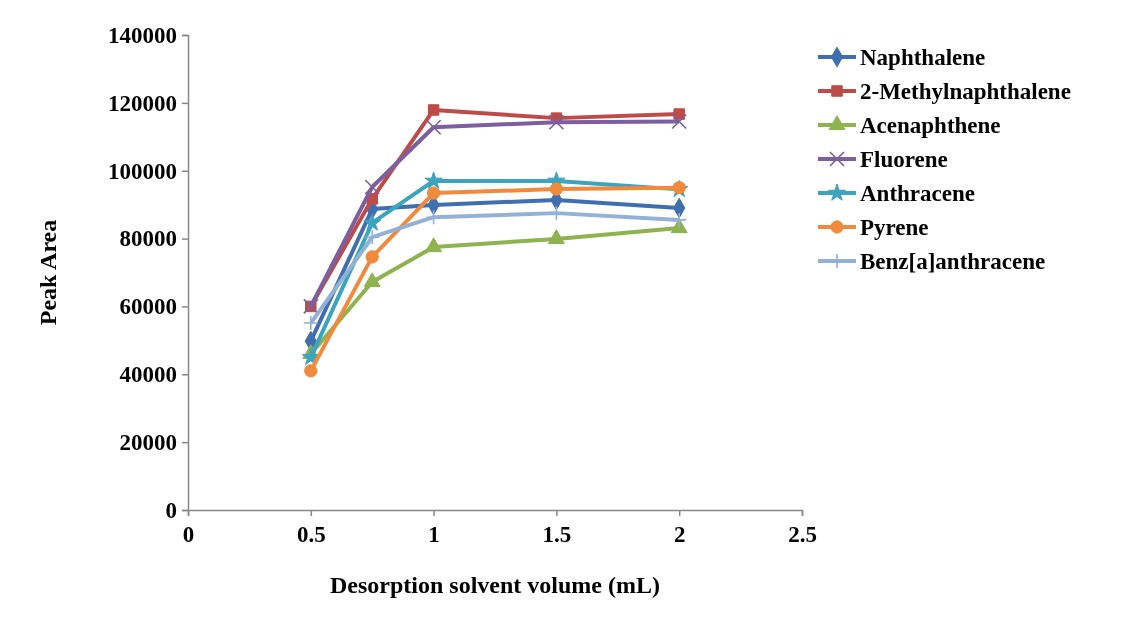  I want to click on legend-label: Anthracene, so click(917, 193).